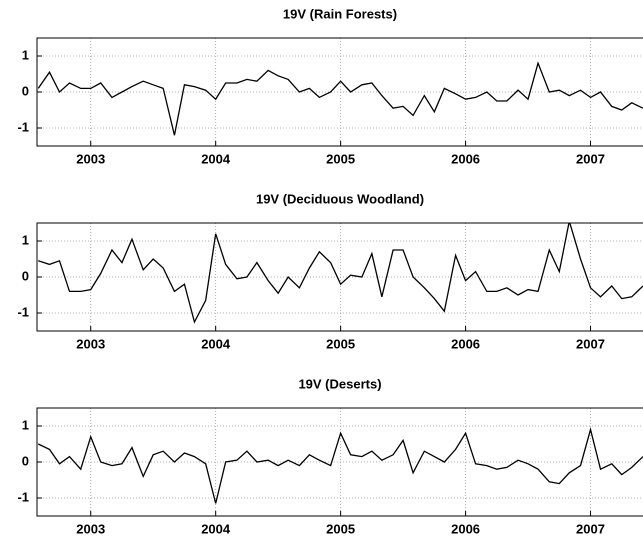 This screenshot has height=554, width=643. I want to click on chart-title: 19V (Deciduous Woodland), so click(340, 198).